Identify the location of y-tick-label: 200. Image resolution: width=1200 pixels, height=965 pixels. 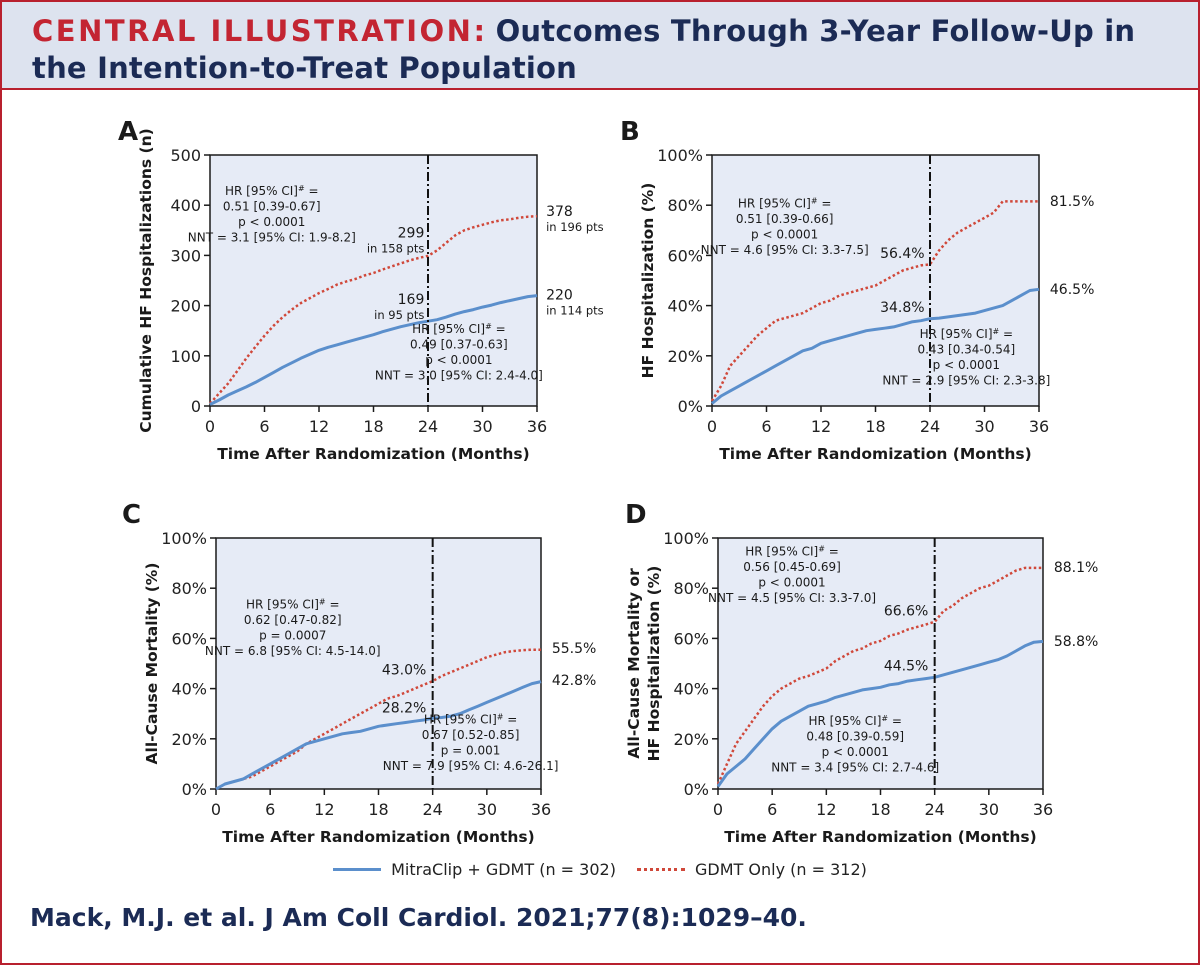
(185, 306).